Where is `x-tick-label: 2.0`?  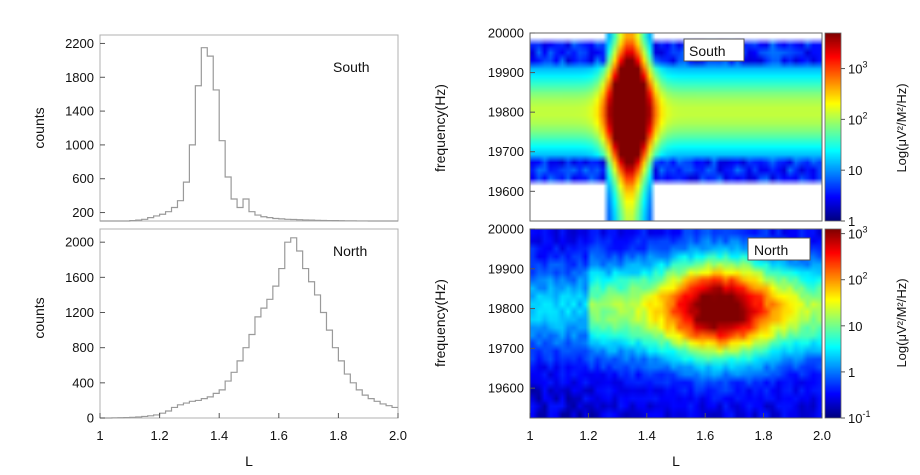
x-tick-label: 2.0 is located at coordinates (822, 435).